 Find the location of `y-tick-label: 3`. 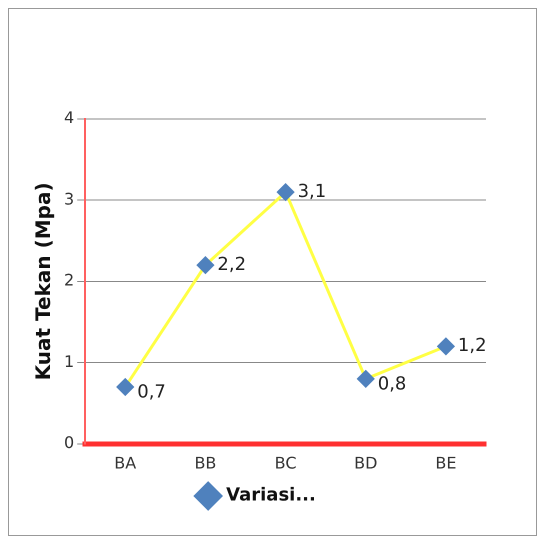

y-tick-label: 3 is located at coordinates (69, 198).